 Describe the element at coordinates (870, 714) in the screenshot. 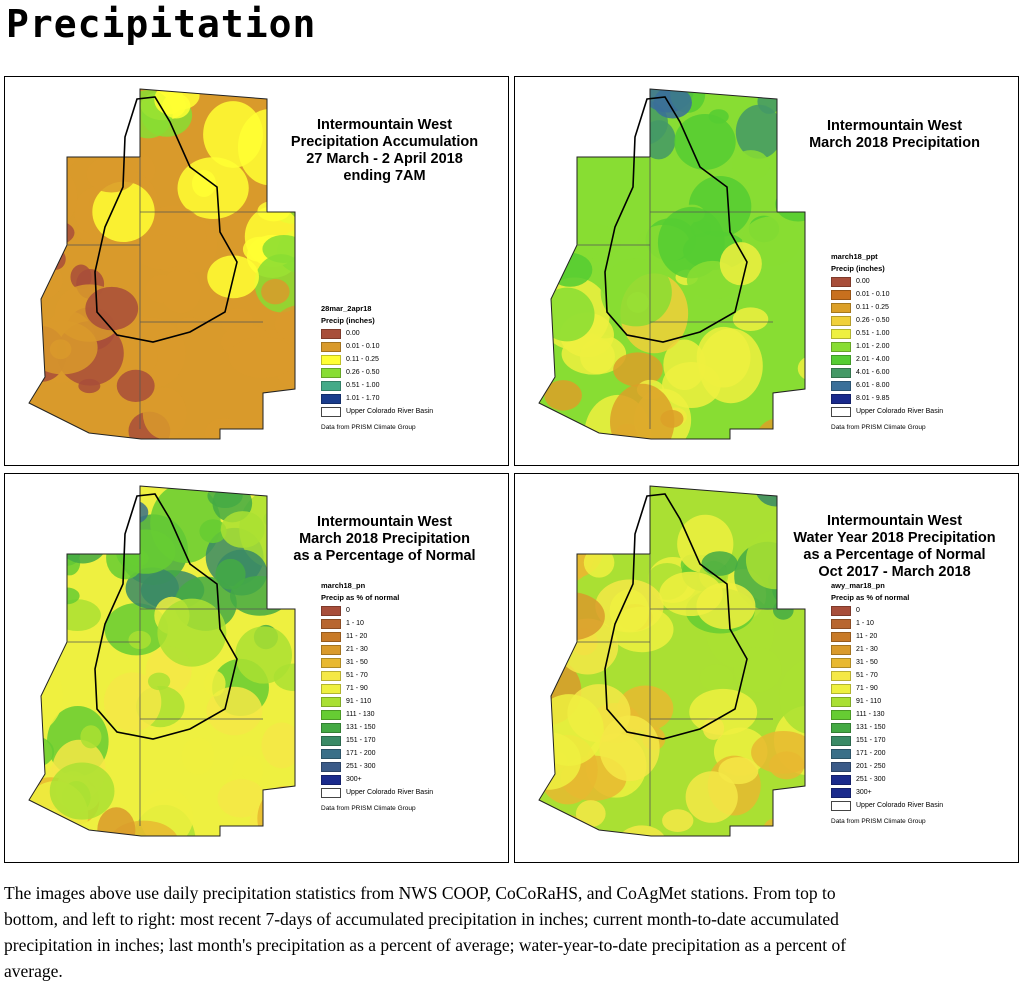

I see `legend-label: 111 - 130` at that location.